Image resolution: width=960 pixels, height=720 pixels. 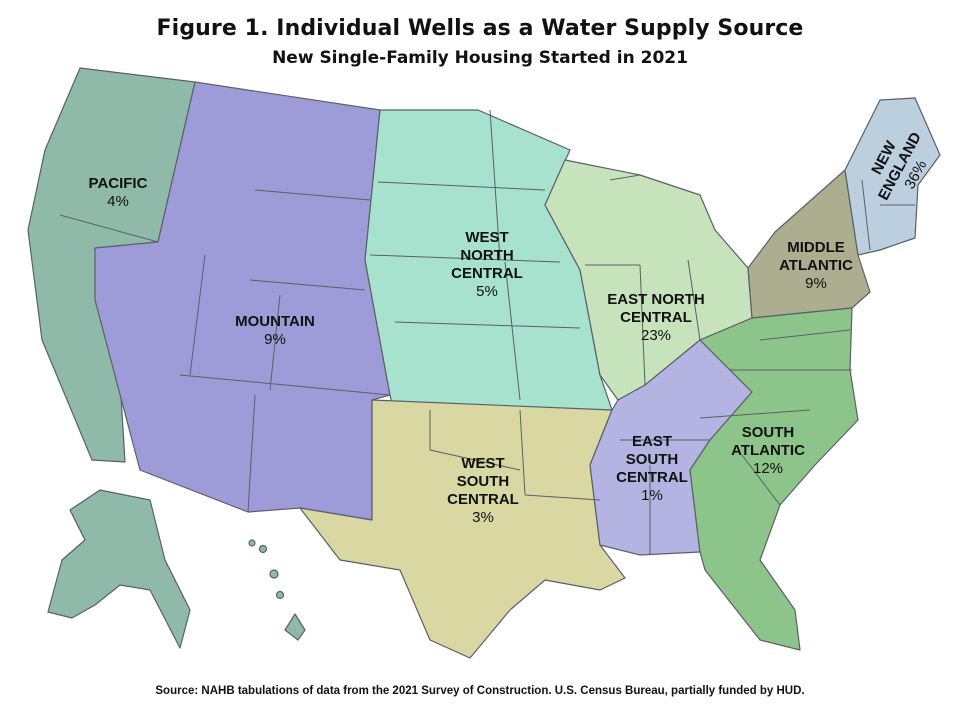 I want to click on region-name-south-atlantic: ATLANTIC, so click(x=768, y=450).